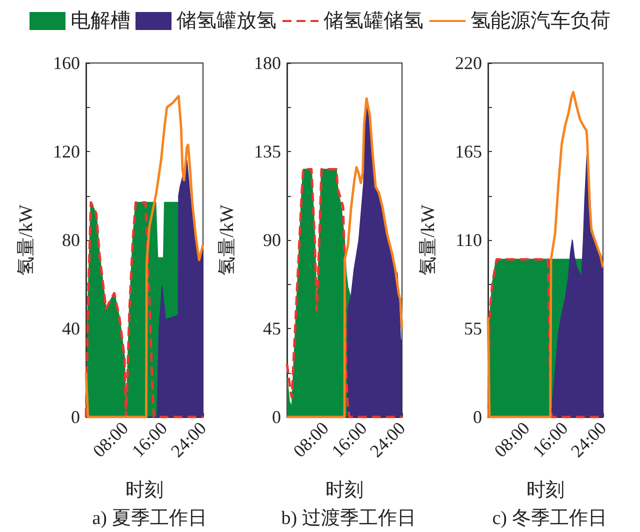 Image resolution: width=640 pixels, height=532 pixels. I want to click on legend-label: 电解槽, so click(100, 21).